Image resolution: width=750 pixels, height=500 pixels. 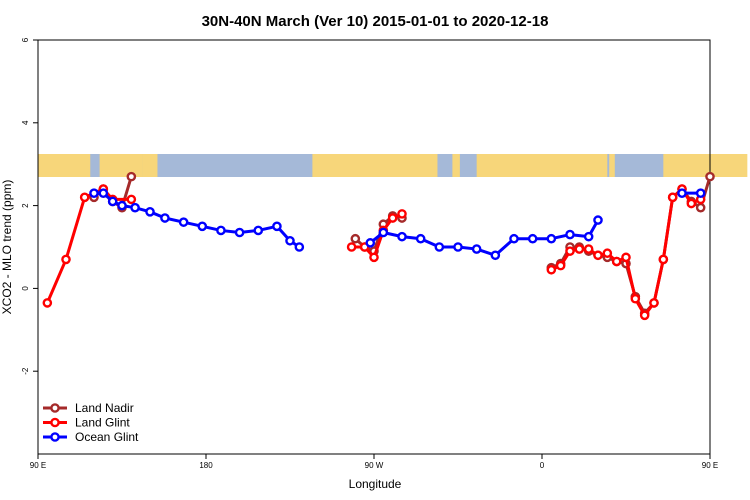 I want to click on x-tick-label: 90 W, so click(x=374, y=465).